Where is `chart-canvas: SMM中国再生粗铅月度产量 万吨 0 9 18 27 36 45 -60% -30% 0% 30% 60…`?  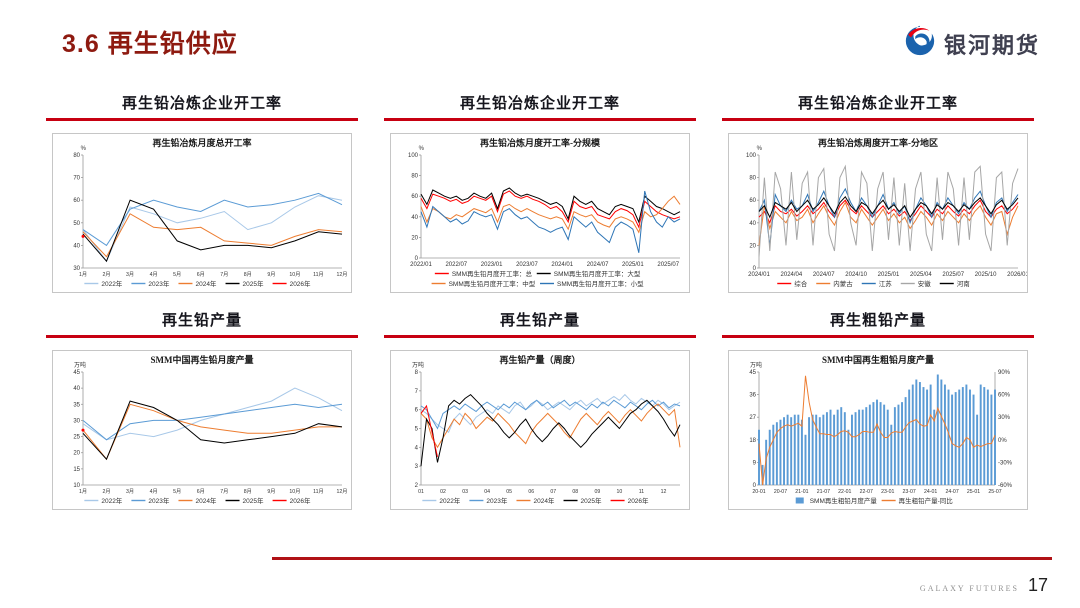 chart-canvas: SMM中国再生粗铅月度产量 万吨 0 9 18 27 36 45 -60% -30% 0% 30% 60… is located at coordinates (878, 430).